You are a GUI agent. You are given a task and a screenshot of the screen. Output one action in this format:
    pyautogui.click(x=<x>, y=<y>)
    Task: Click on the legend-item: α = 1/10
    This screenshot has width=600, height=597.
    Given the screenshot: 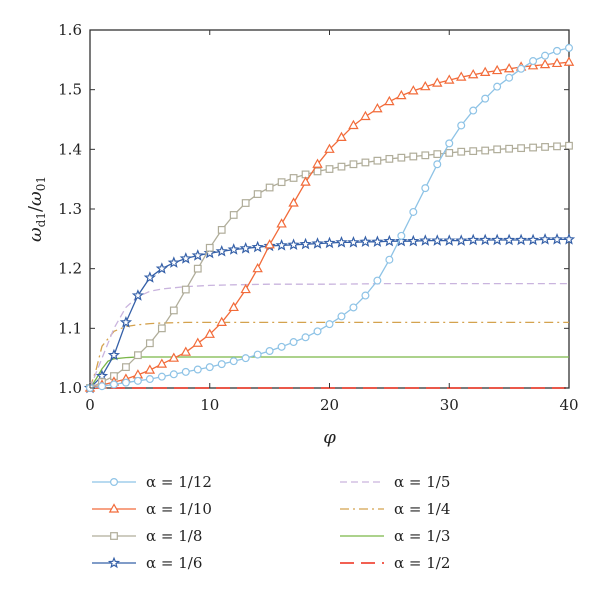 What is the action you would take?
    pyautogui.click(x=152, y=509)
    